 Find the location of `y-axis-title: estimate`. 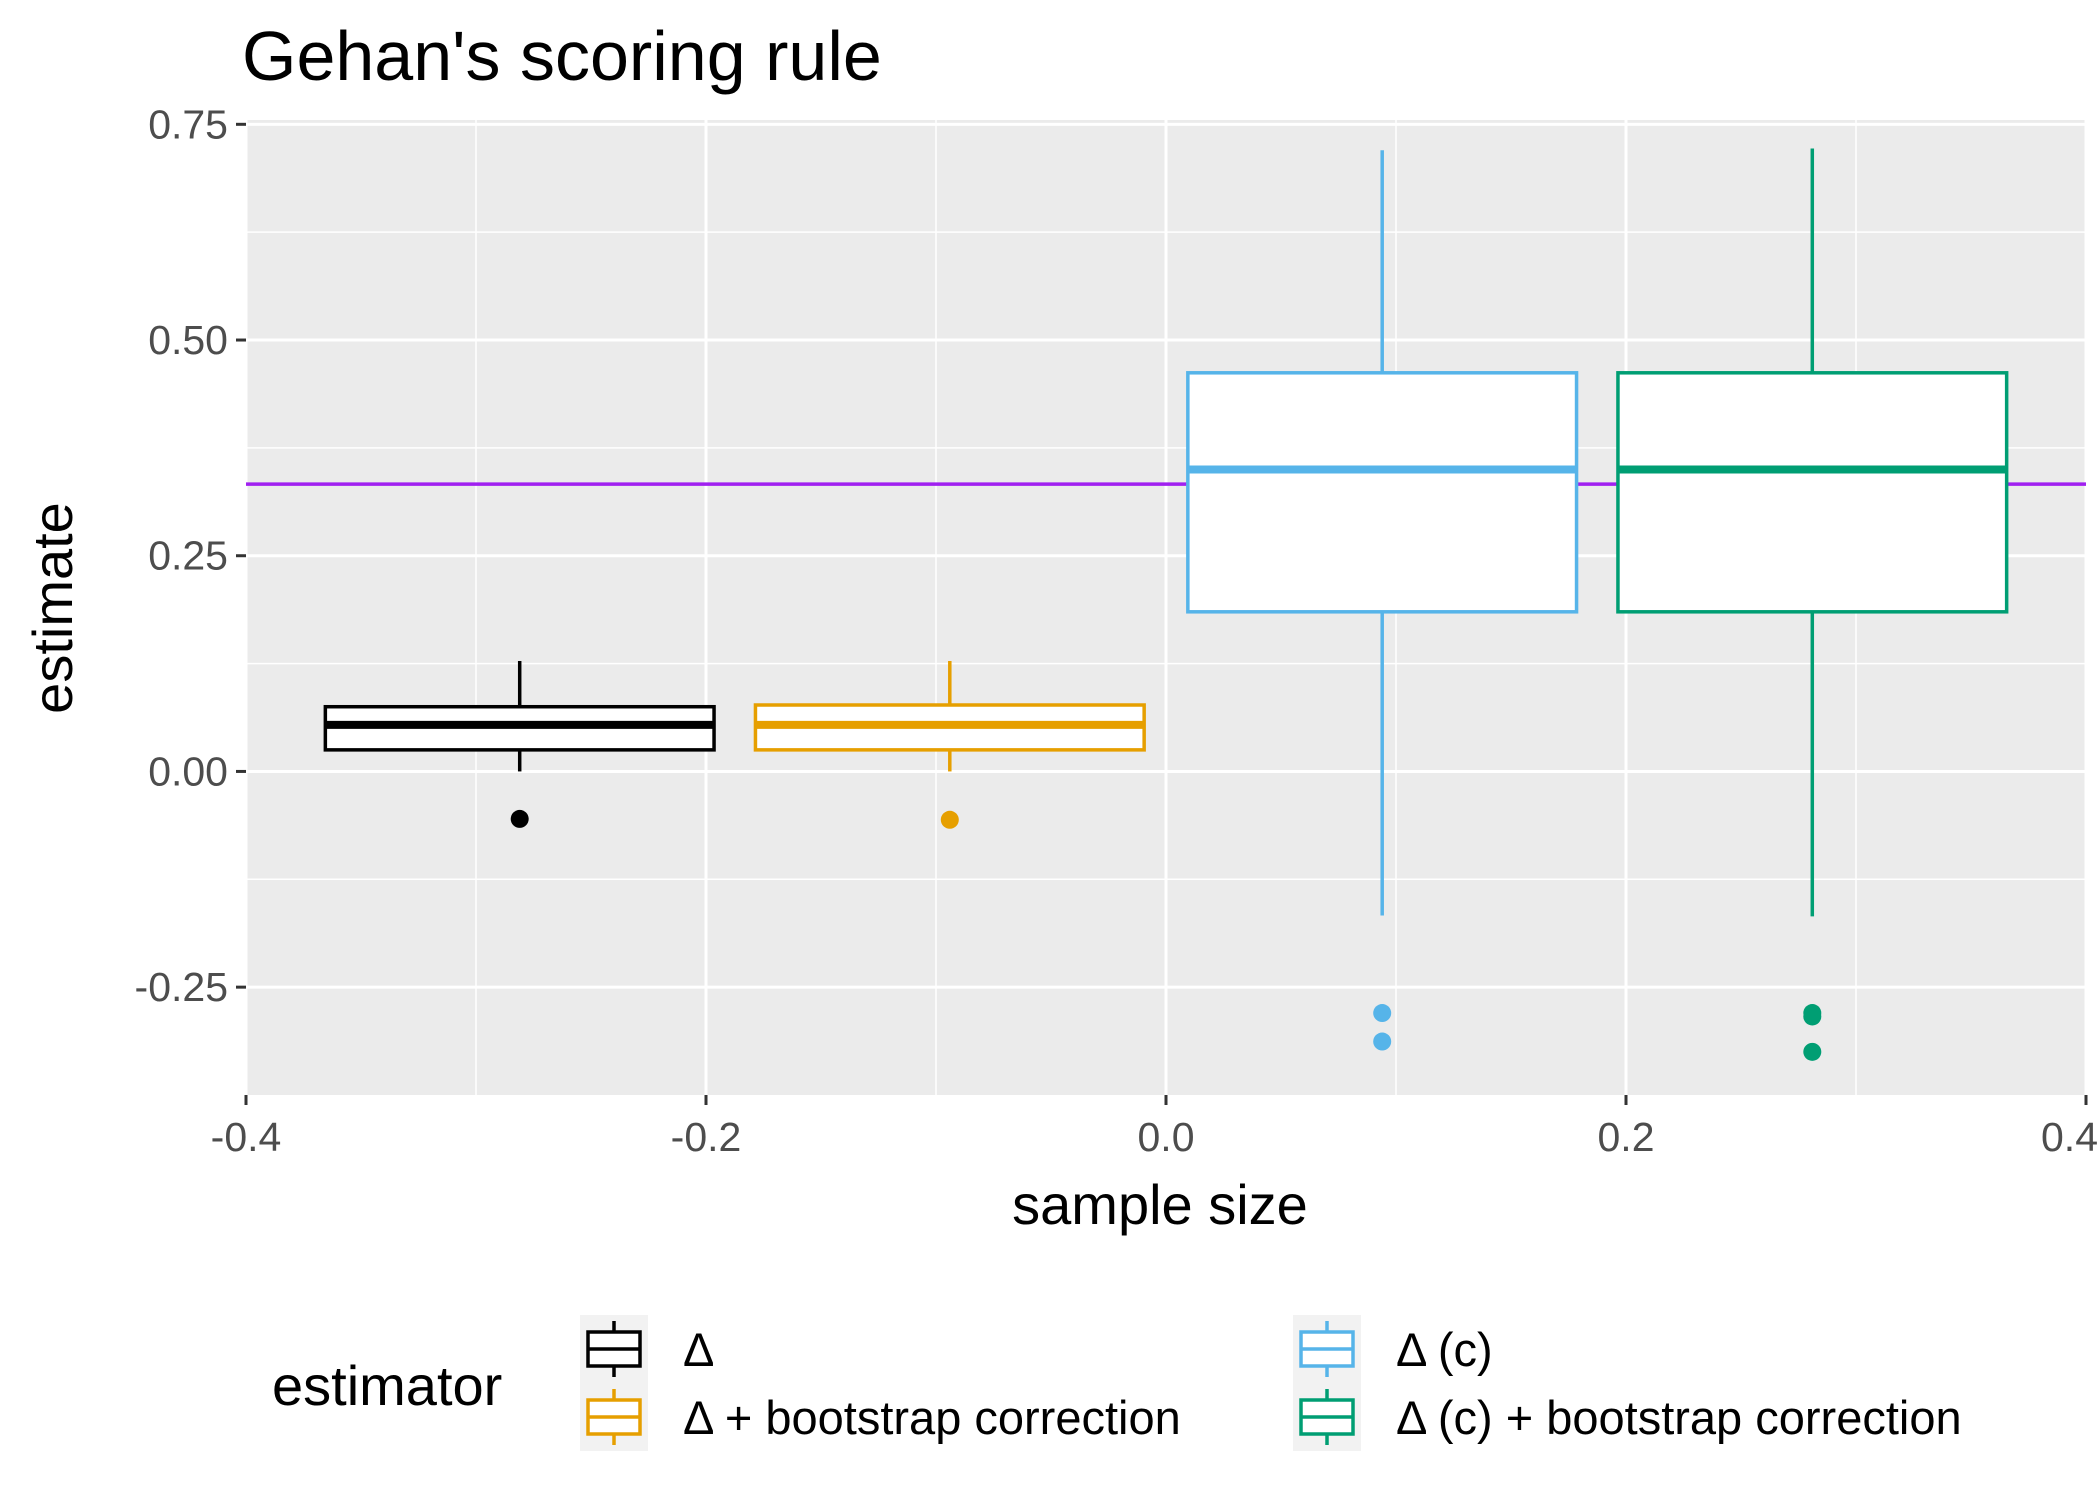

y-axis-title: estimate is located at coordinates (52, 608).